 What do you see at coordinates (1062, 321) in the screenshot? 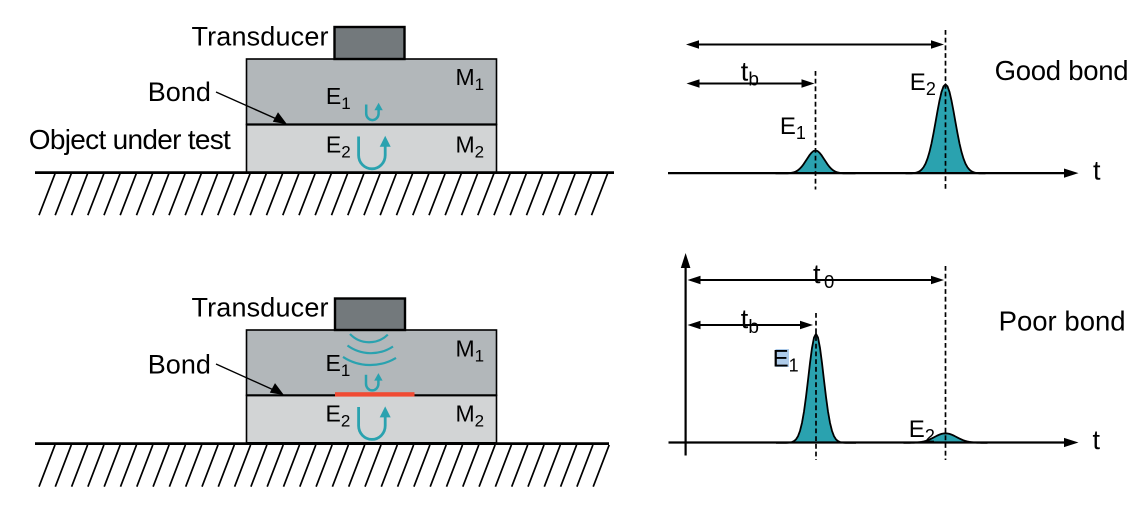
I see `svg-text: Poor bond` at bounding box center [1062, 321].